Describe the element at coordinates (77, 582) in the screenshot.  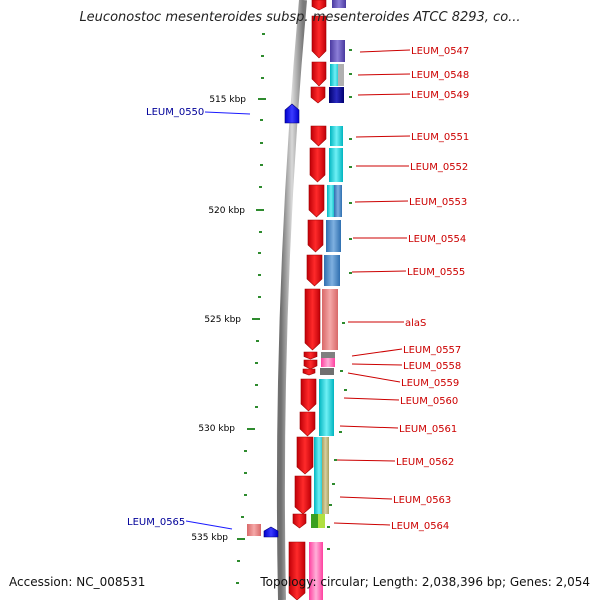
I see `accession-text: Accession: NC_008531` at that location.